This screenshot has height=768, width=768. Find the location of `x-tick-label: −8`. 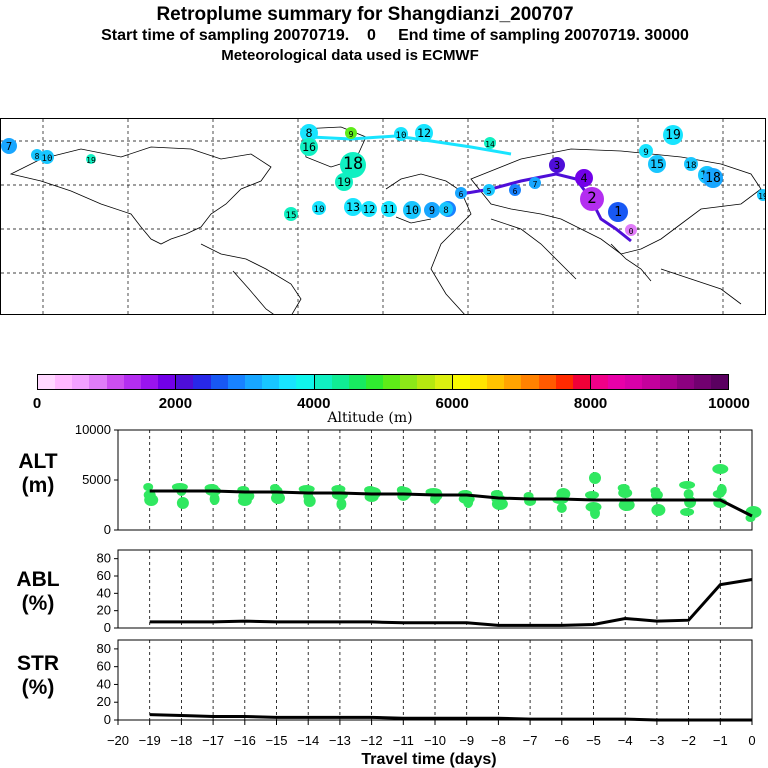

x-tick-label: −8 is located at coordinates (498, 740).